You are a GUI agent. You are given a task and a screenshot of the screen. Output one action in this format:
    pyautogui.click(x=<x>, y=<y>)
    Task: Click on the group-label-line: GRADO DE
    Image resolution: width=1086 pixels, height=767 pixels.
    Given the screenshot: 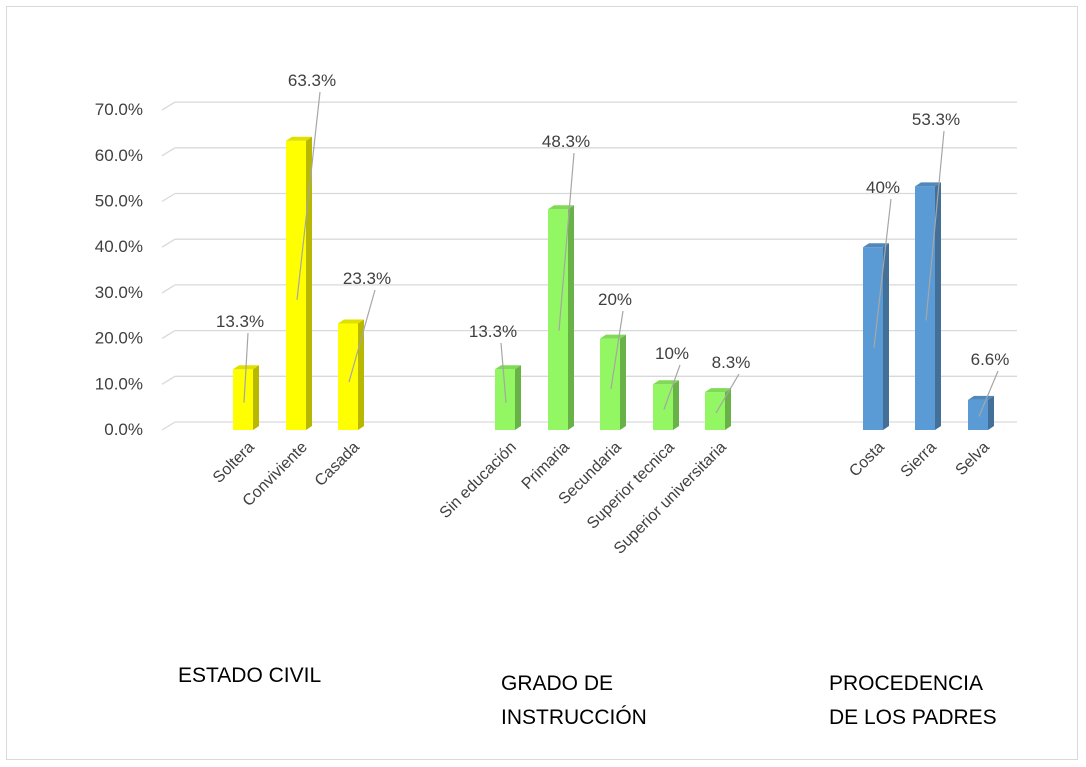 What is the action you would take?
    pyautogui.click(x=557, y=683)
    